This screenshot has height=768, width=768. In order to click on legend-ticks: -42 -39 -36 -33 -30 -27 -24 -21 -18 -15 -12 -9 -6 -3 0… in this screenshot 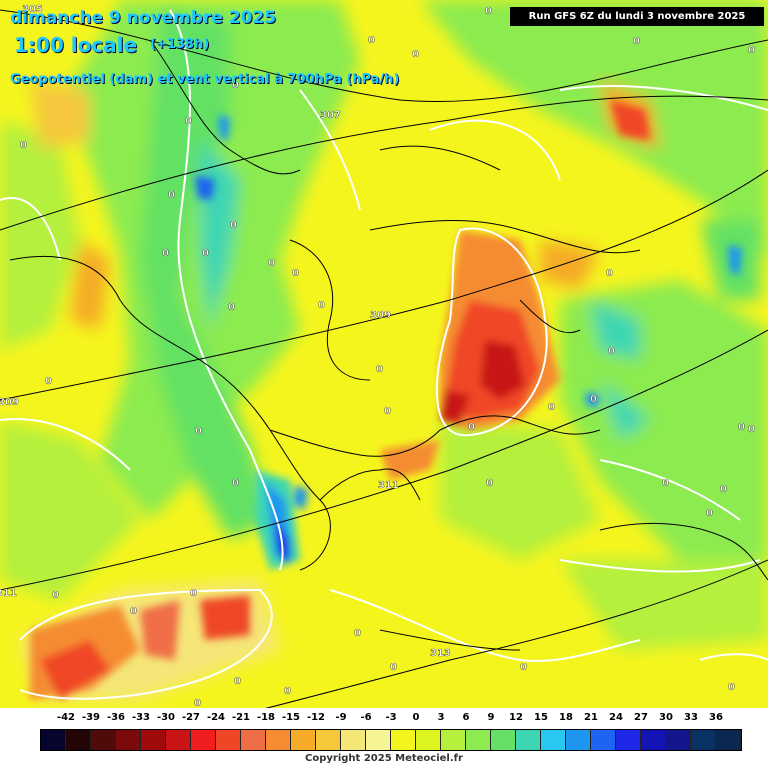, I will do `click(384, 719)`.